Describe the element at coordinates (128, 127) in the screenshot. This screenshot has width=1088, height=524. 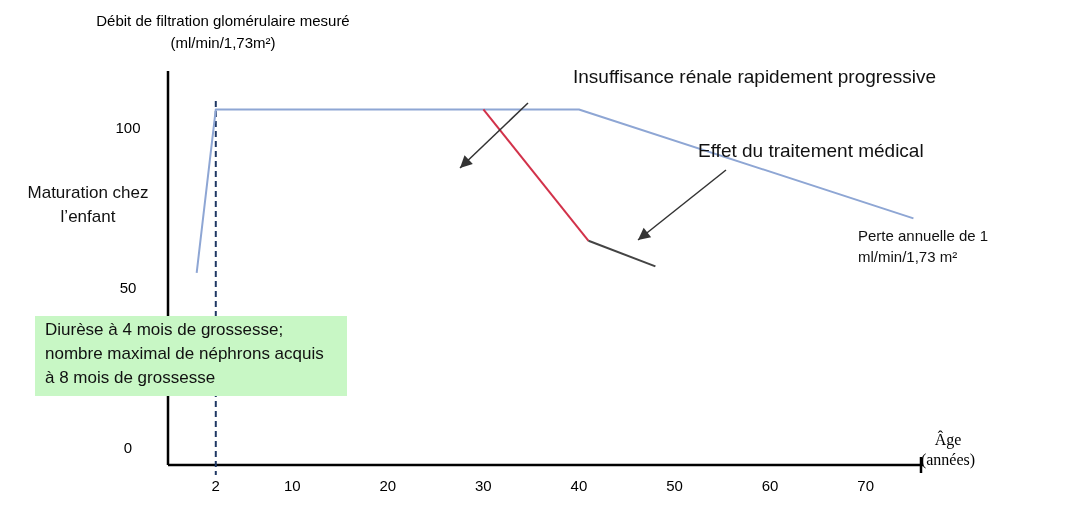
I see `y-tick-label: 100` at that location.